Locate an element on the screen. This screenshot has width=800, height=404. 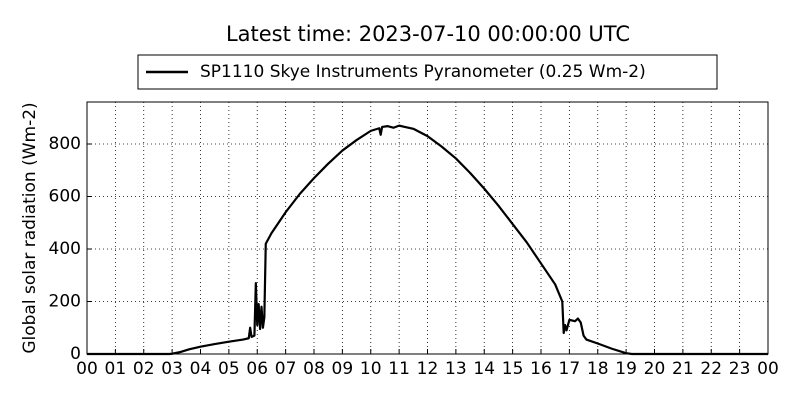
x-tick-label: 18 is located at coordinates (598, 369).